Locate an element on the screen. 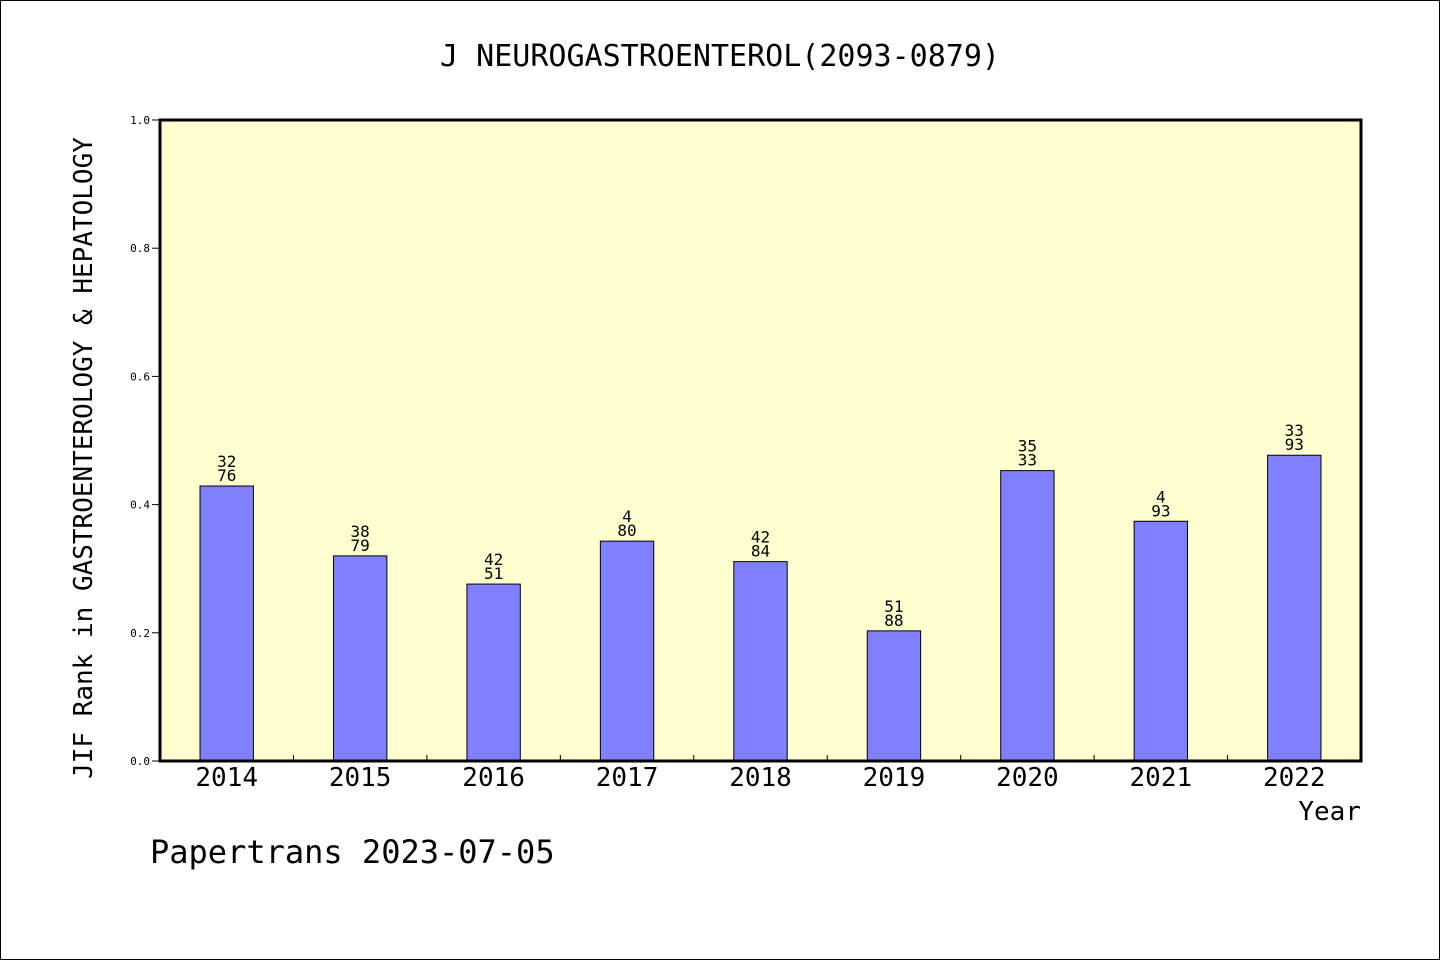  bar-label-top-2018: 42 is located at coordinates (760, 537).